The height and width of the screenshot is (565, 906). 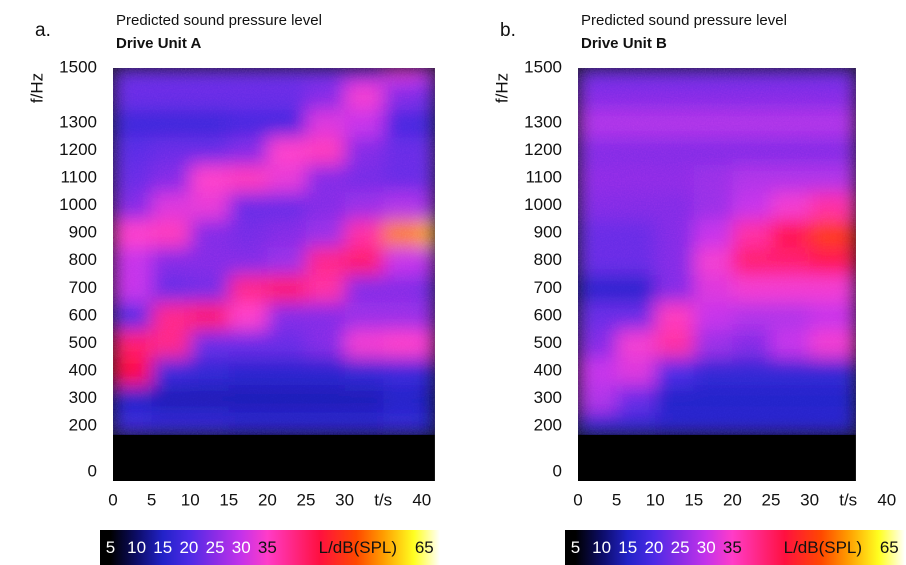 I want to click on subtitle: Drive Unit B, so click(x=624, y=43).